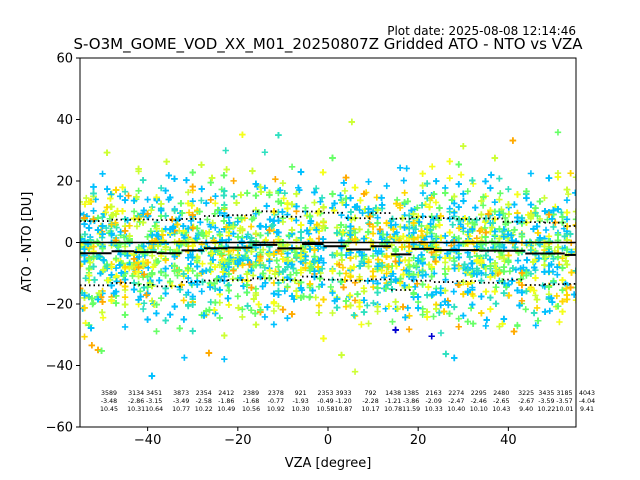 Image resolution: width=640 pixels, height=480 pixels. Describe the element at coordinates (501, 409) in the screenshot. I see `bin-std-label: 10.43` at that location.